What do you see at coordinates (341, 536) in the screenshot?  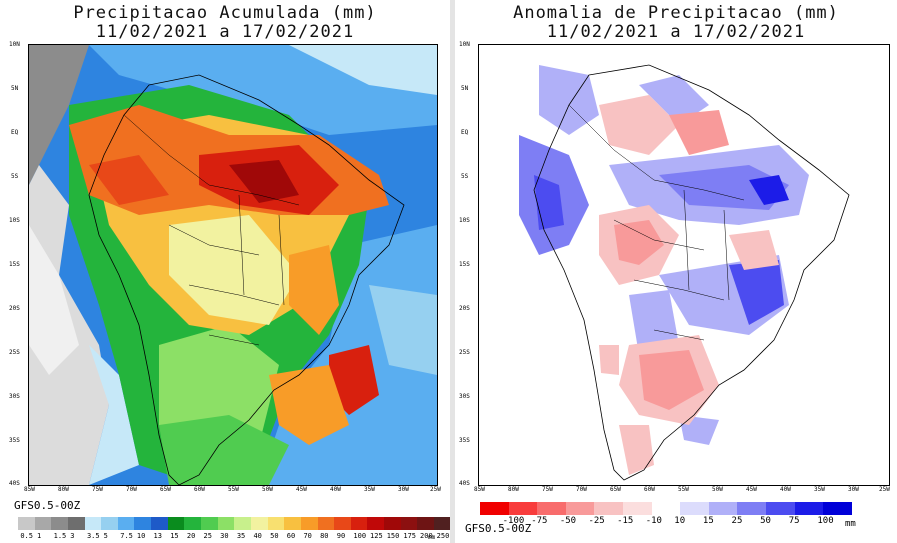 I see `colorbar-label: 90` at bounding box center [341, 536].